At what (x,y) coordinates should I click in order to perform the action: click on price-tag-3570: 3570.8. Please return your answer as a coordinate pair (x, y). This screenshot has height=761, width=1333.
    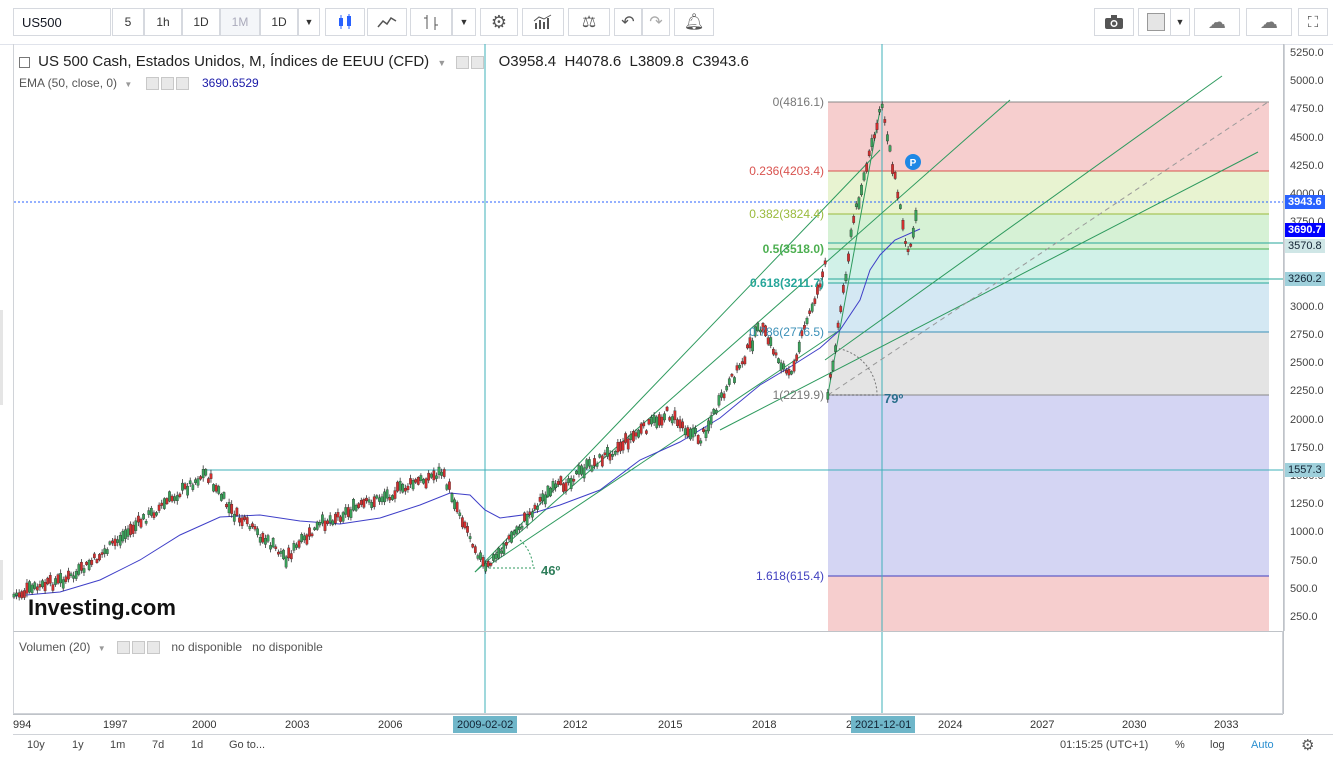
    Looking at the image, I should click on (1305, 246).